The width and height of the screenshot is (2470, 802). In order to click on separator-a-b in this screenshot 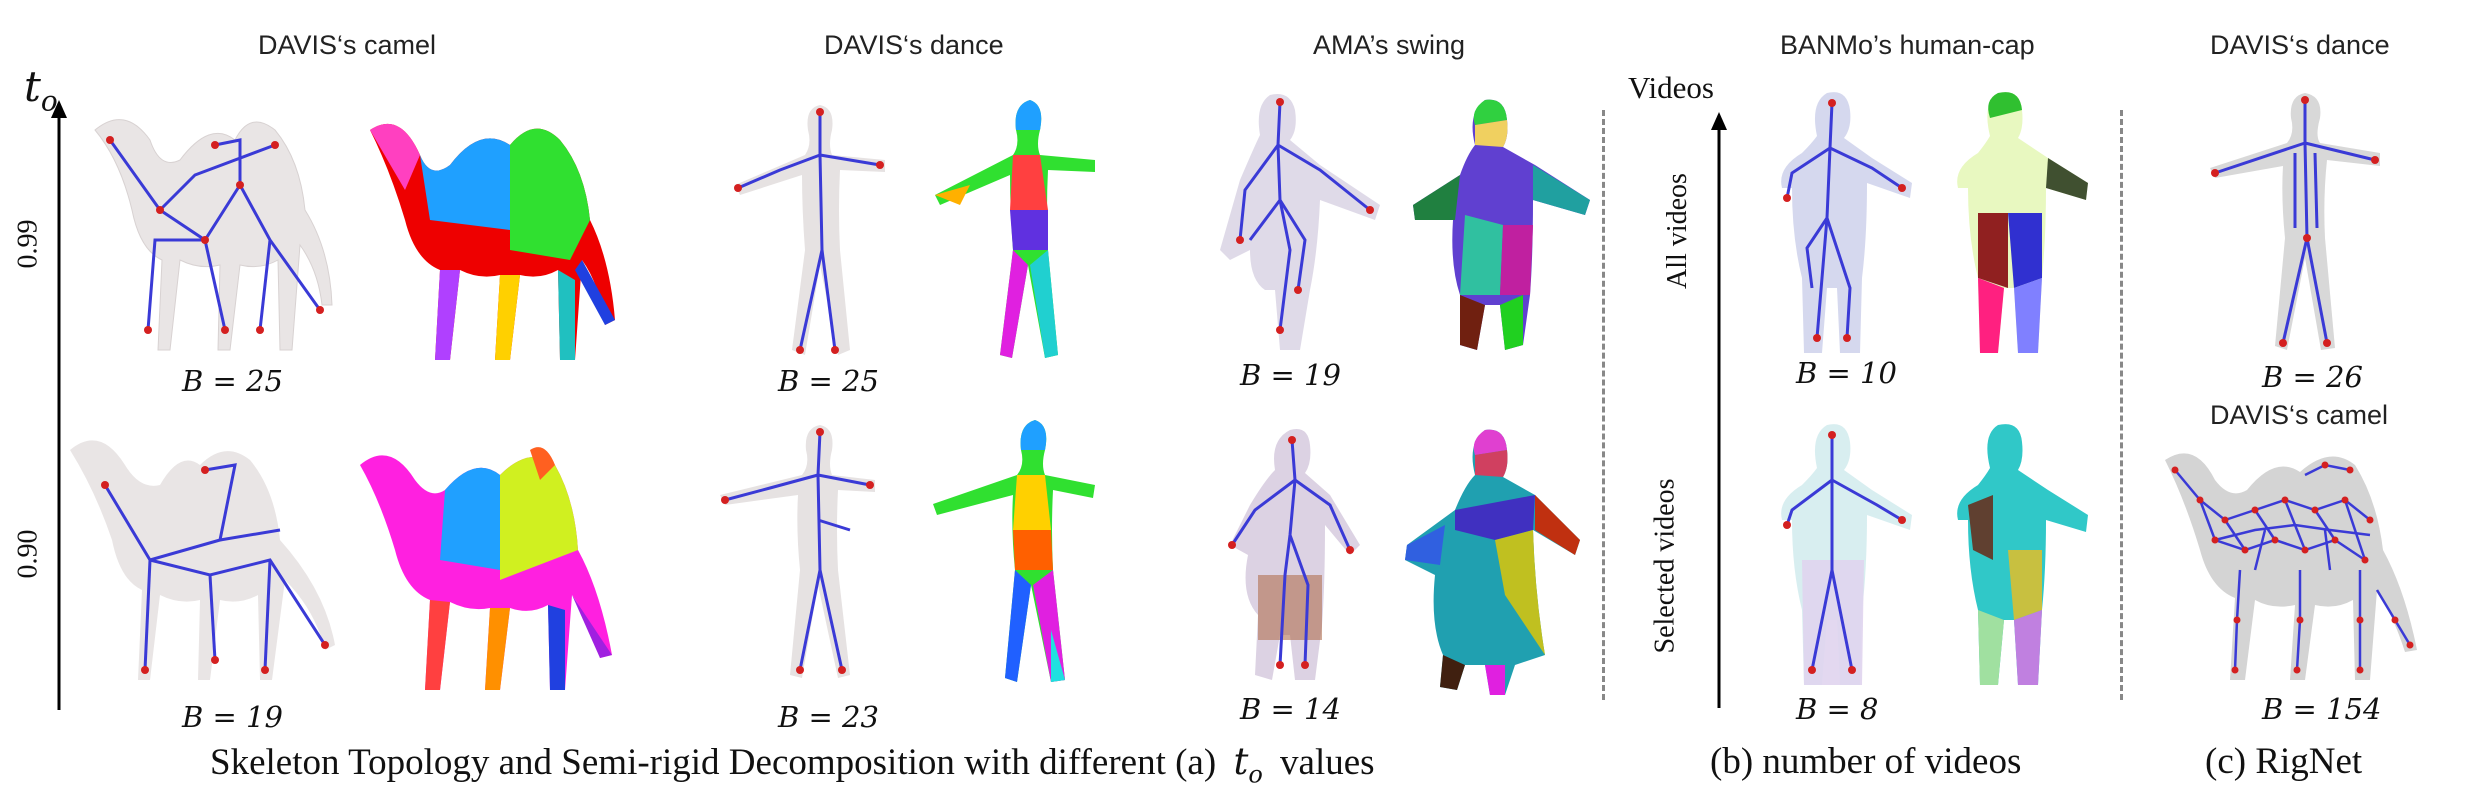, I will do `click(1603, 405)`.